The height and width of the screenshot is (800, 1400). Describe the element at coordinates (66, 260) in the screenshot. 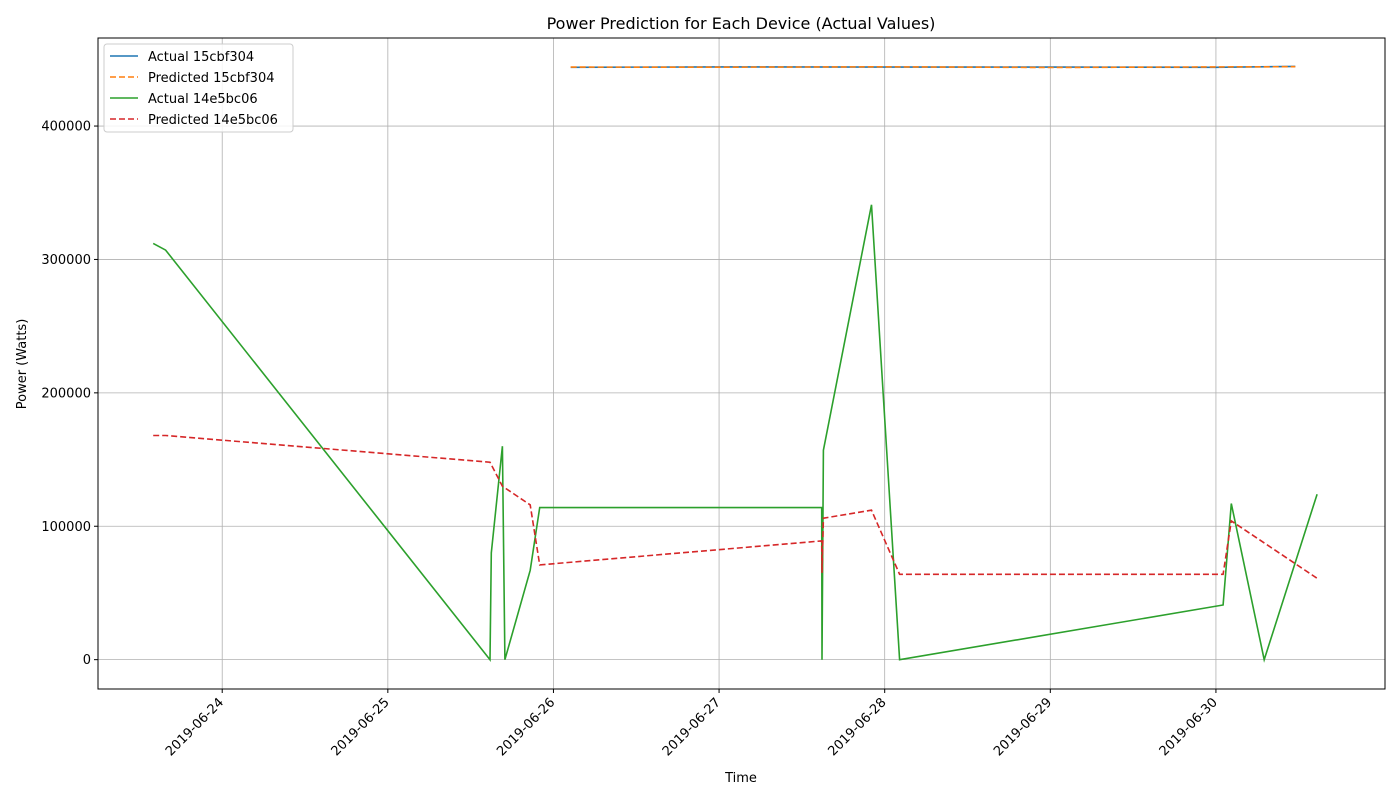

I see `y-tick-label: 300000` at that location.